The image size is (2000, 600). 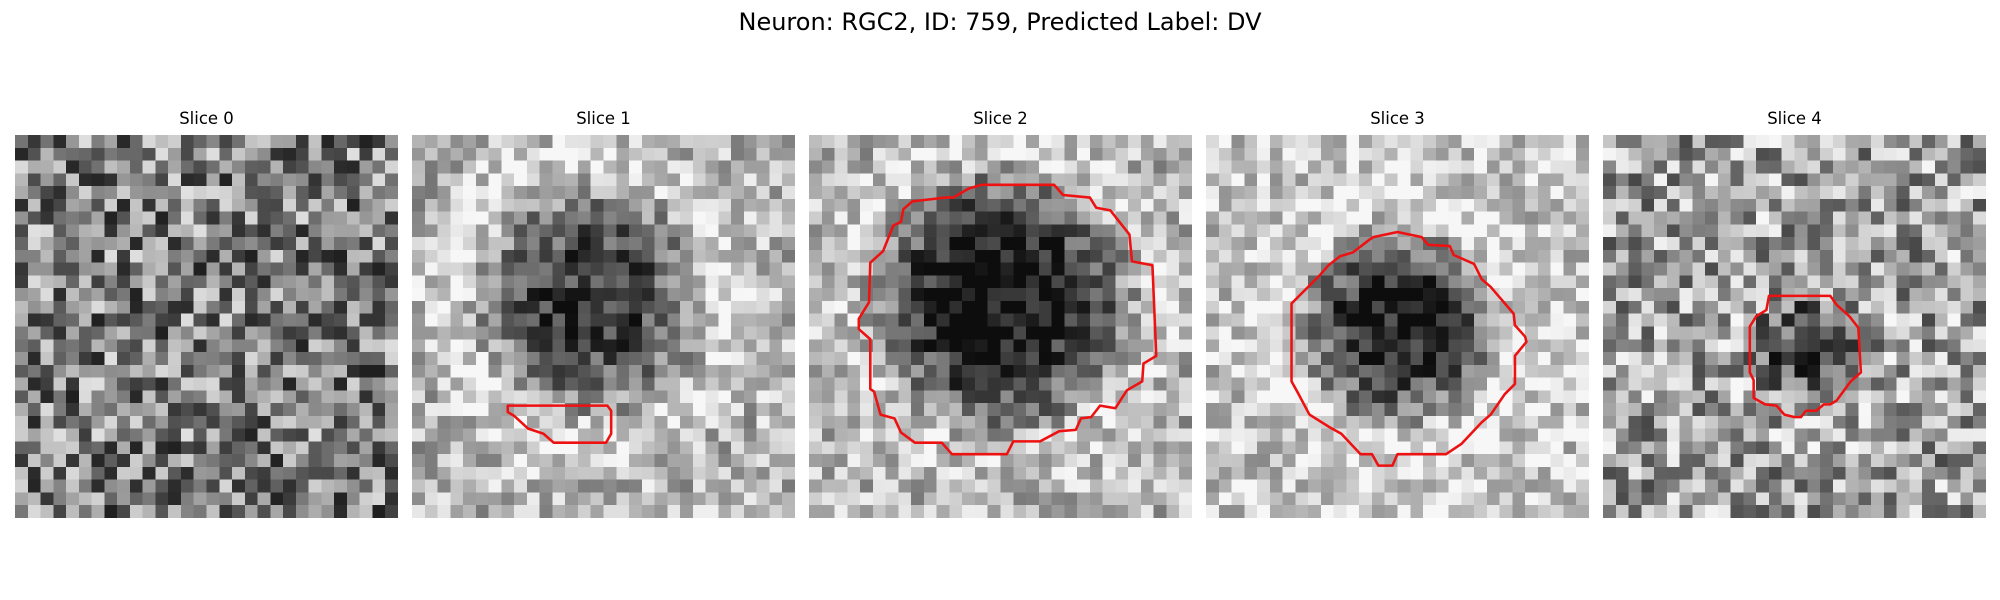 What do you see at coordinates (206, 119) in the screenshot?
I see `slice-title: Slice 0` at bounding box center [206, 119].